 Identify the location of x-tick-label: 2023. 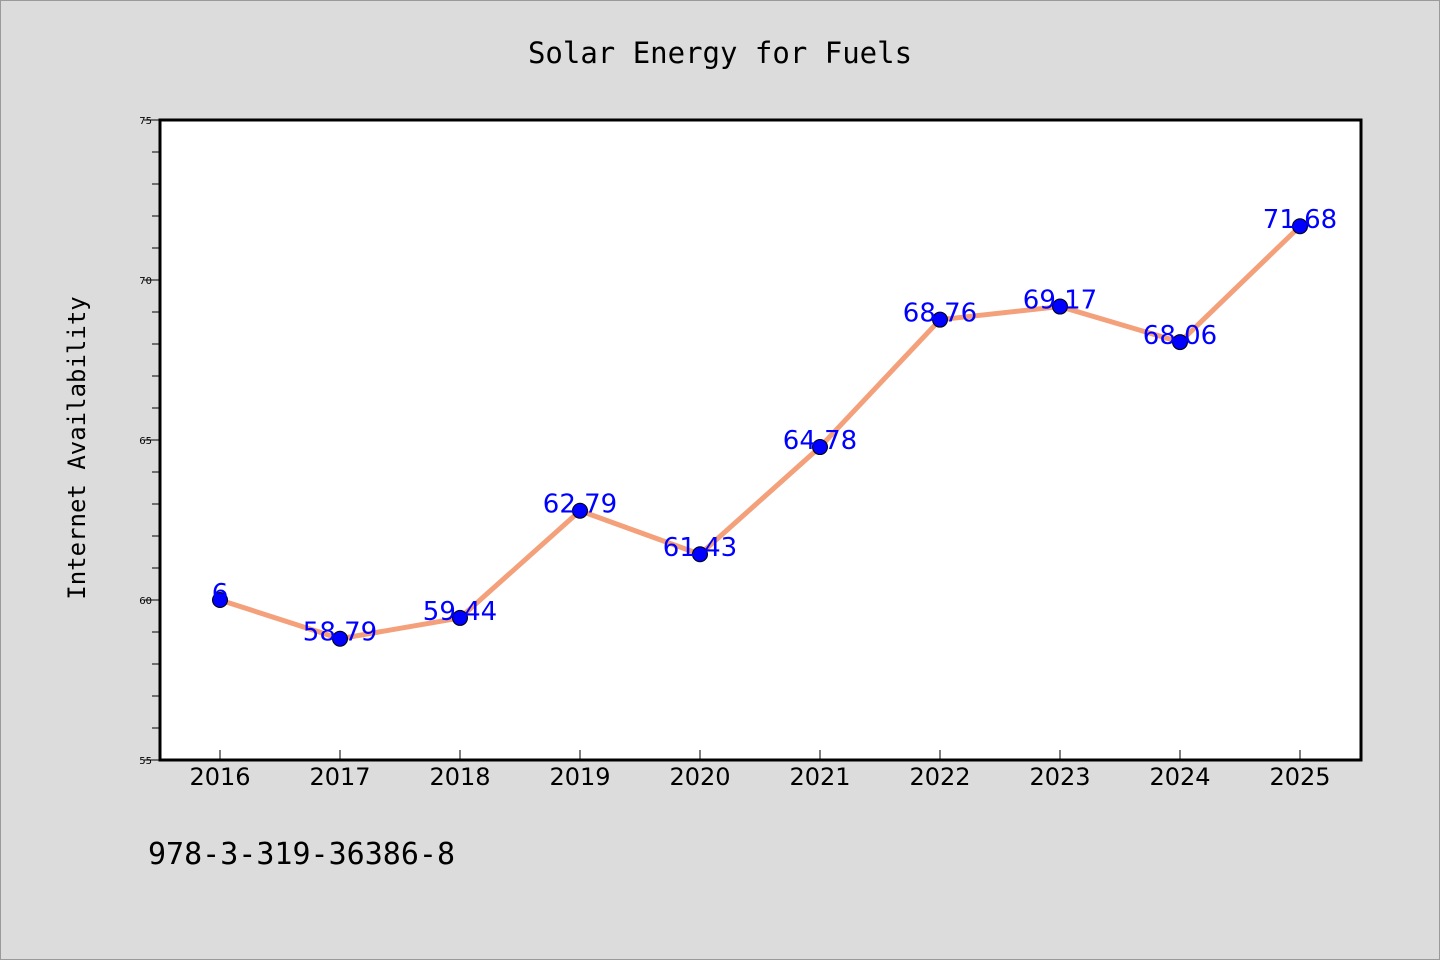
(1059, 777).